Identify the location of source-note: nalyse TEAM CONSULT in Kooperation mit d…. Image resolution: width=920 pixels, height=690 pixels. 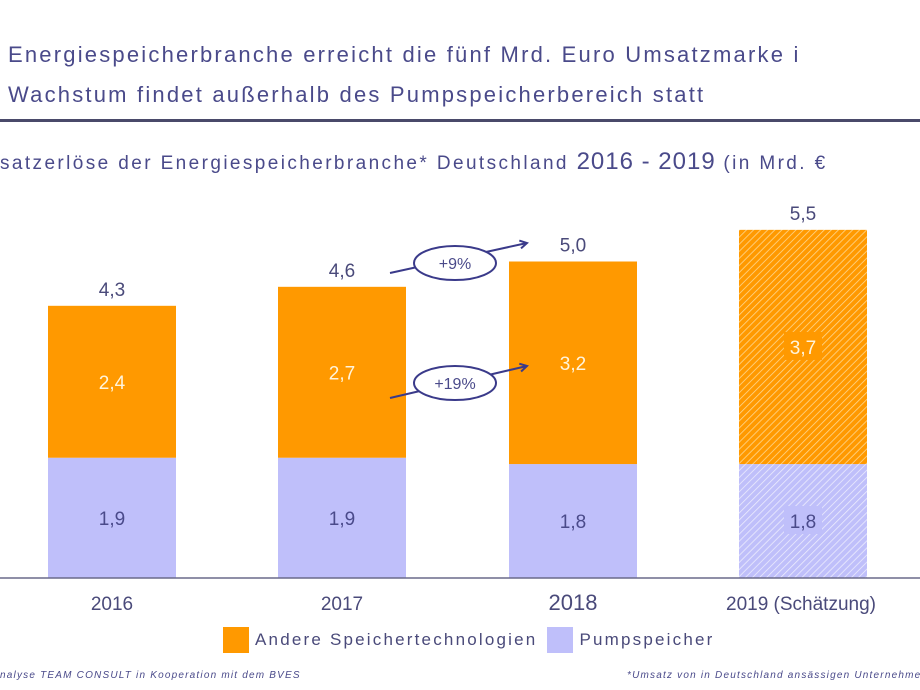
(150, 675).